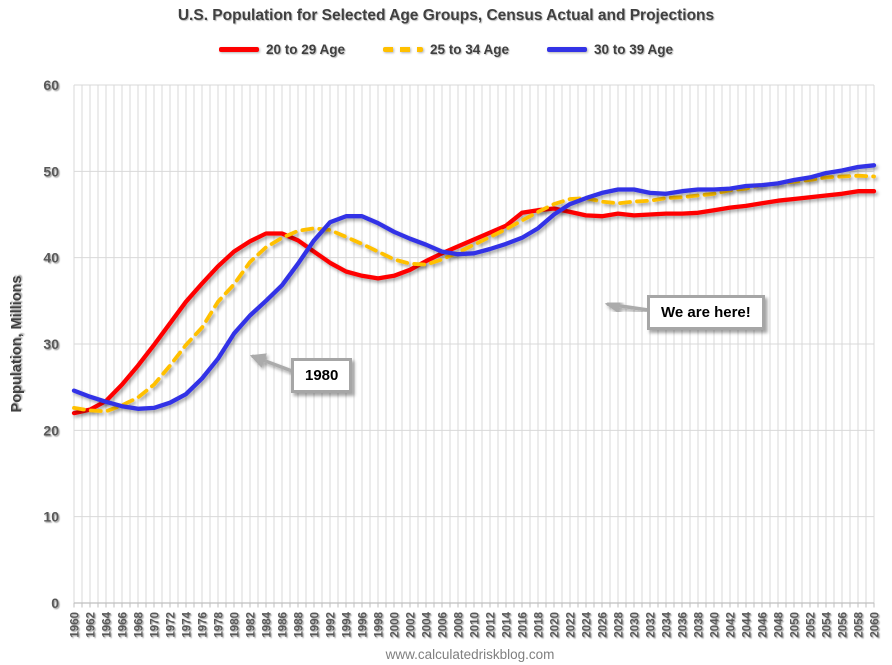 The image size is (892, 665). Describe the element at coordinates (188, 624) in the screenshot. I see `svg-text: 1974` at that location.